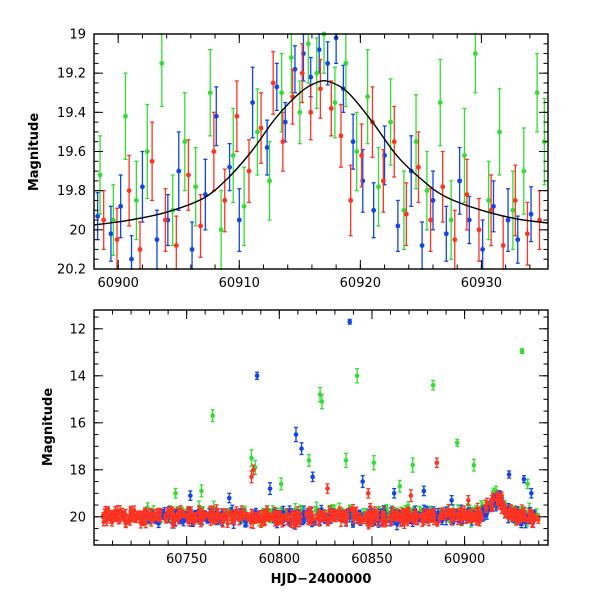 Image resolution: width=600 pixels, height=600 pixels. Describe the element at coordinates (77, 35) in the screenshot. I see `y-tick-label: 19` at that location.